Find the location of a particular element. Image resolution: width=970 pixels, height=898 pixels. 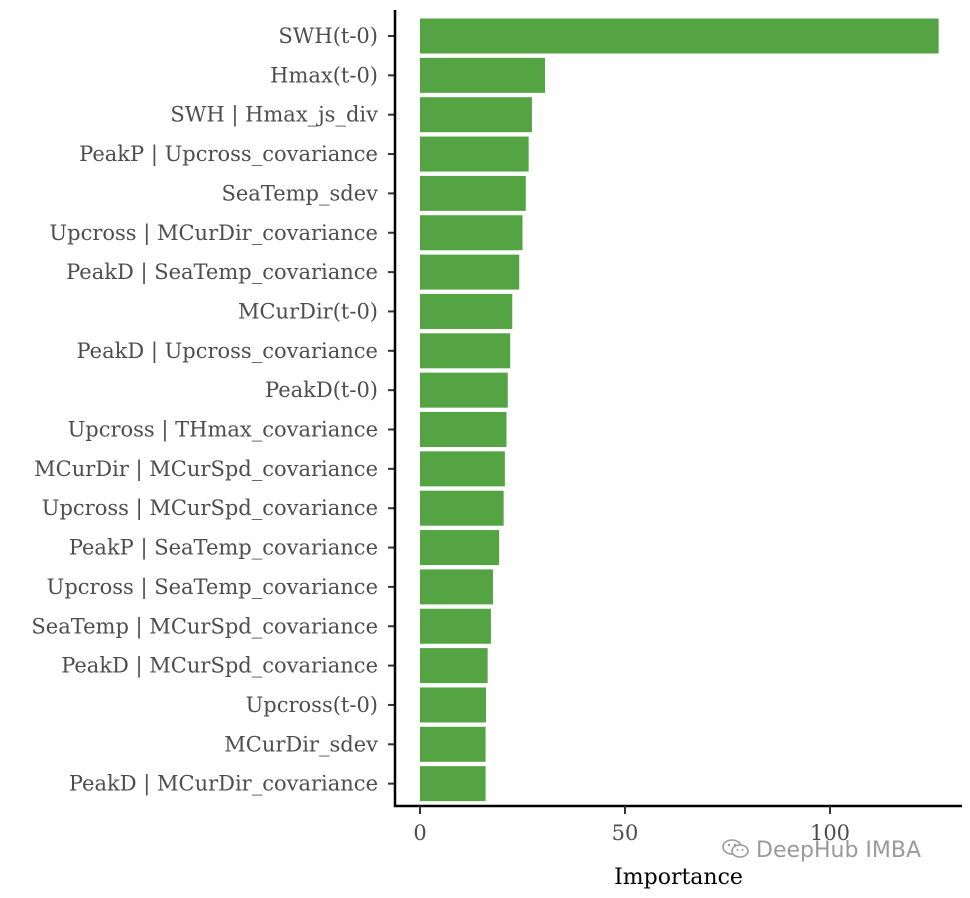

y-tick-label: PeakP | SeaTemp_covariance is located at coordinates (223, 548).